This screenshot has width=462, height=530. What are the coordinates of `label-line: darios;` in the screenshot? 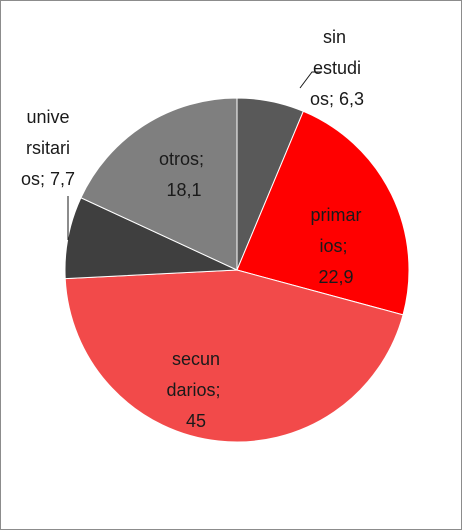 It's located at (195, 390).